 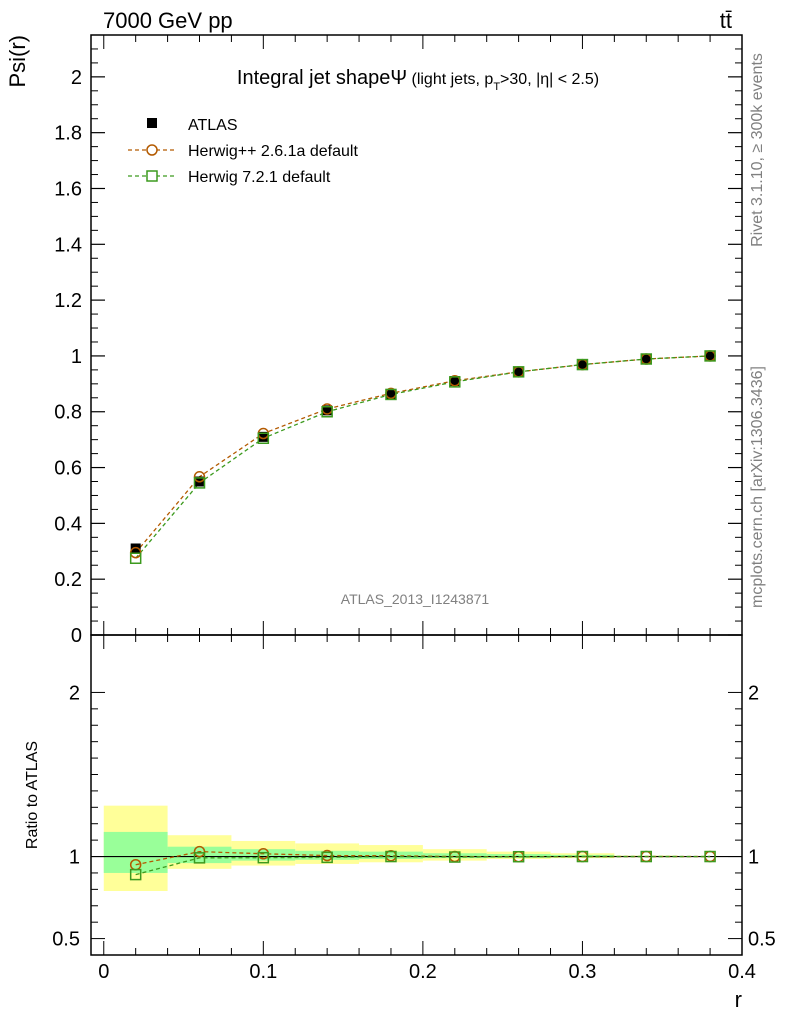 What do you see at coordinates (757, 150) in the screenshot?
I see `rivet-label: Rivet 3.1.10, ≥ 300k events` at bounding box center [757, 150].